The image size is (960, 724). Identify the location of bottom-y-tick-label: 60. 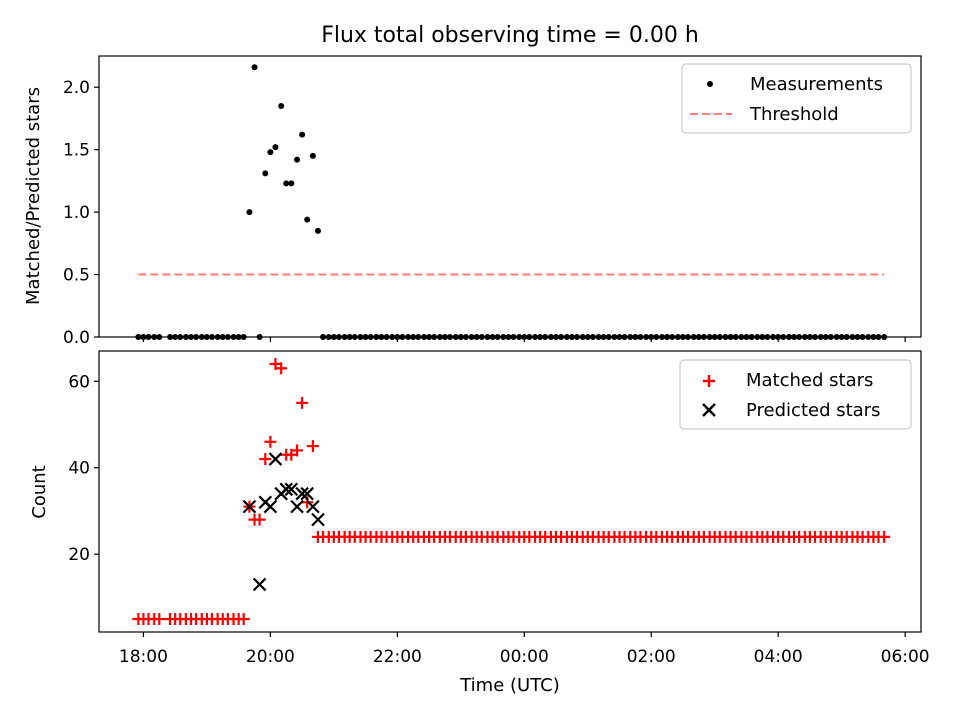
(79, 382).